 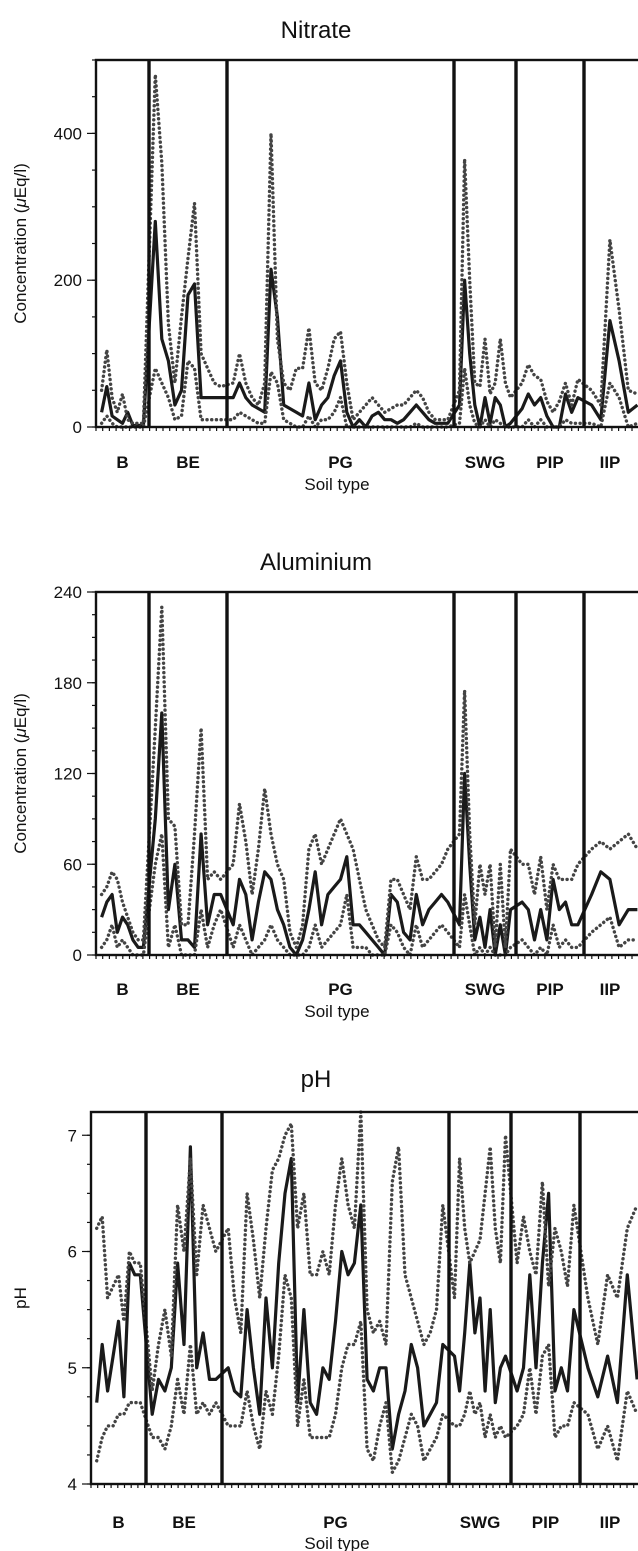 What do you see at coordinates (316, 30) in the screenshot?
I see `chart-title: Nitrate` at bounding box center [316, 30].